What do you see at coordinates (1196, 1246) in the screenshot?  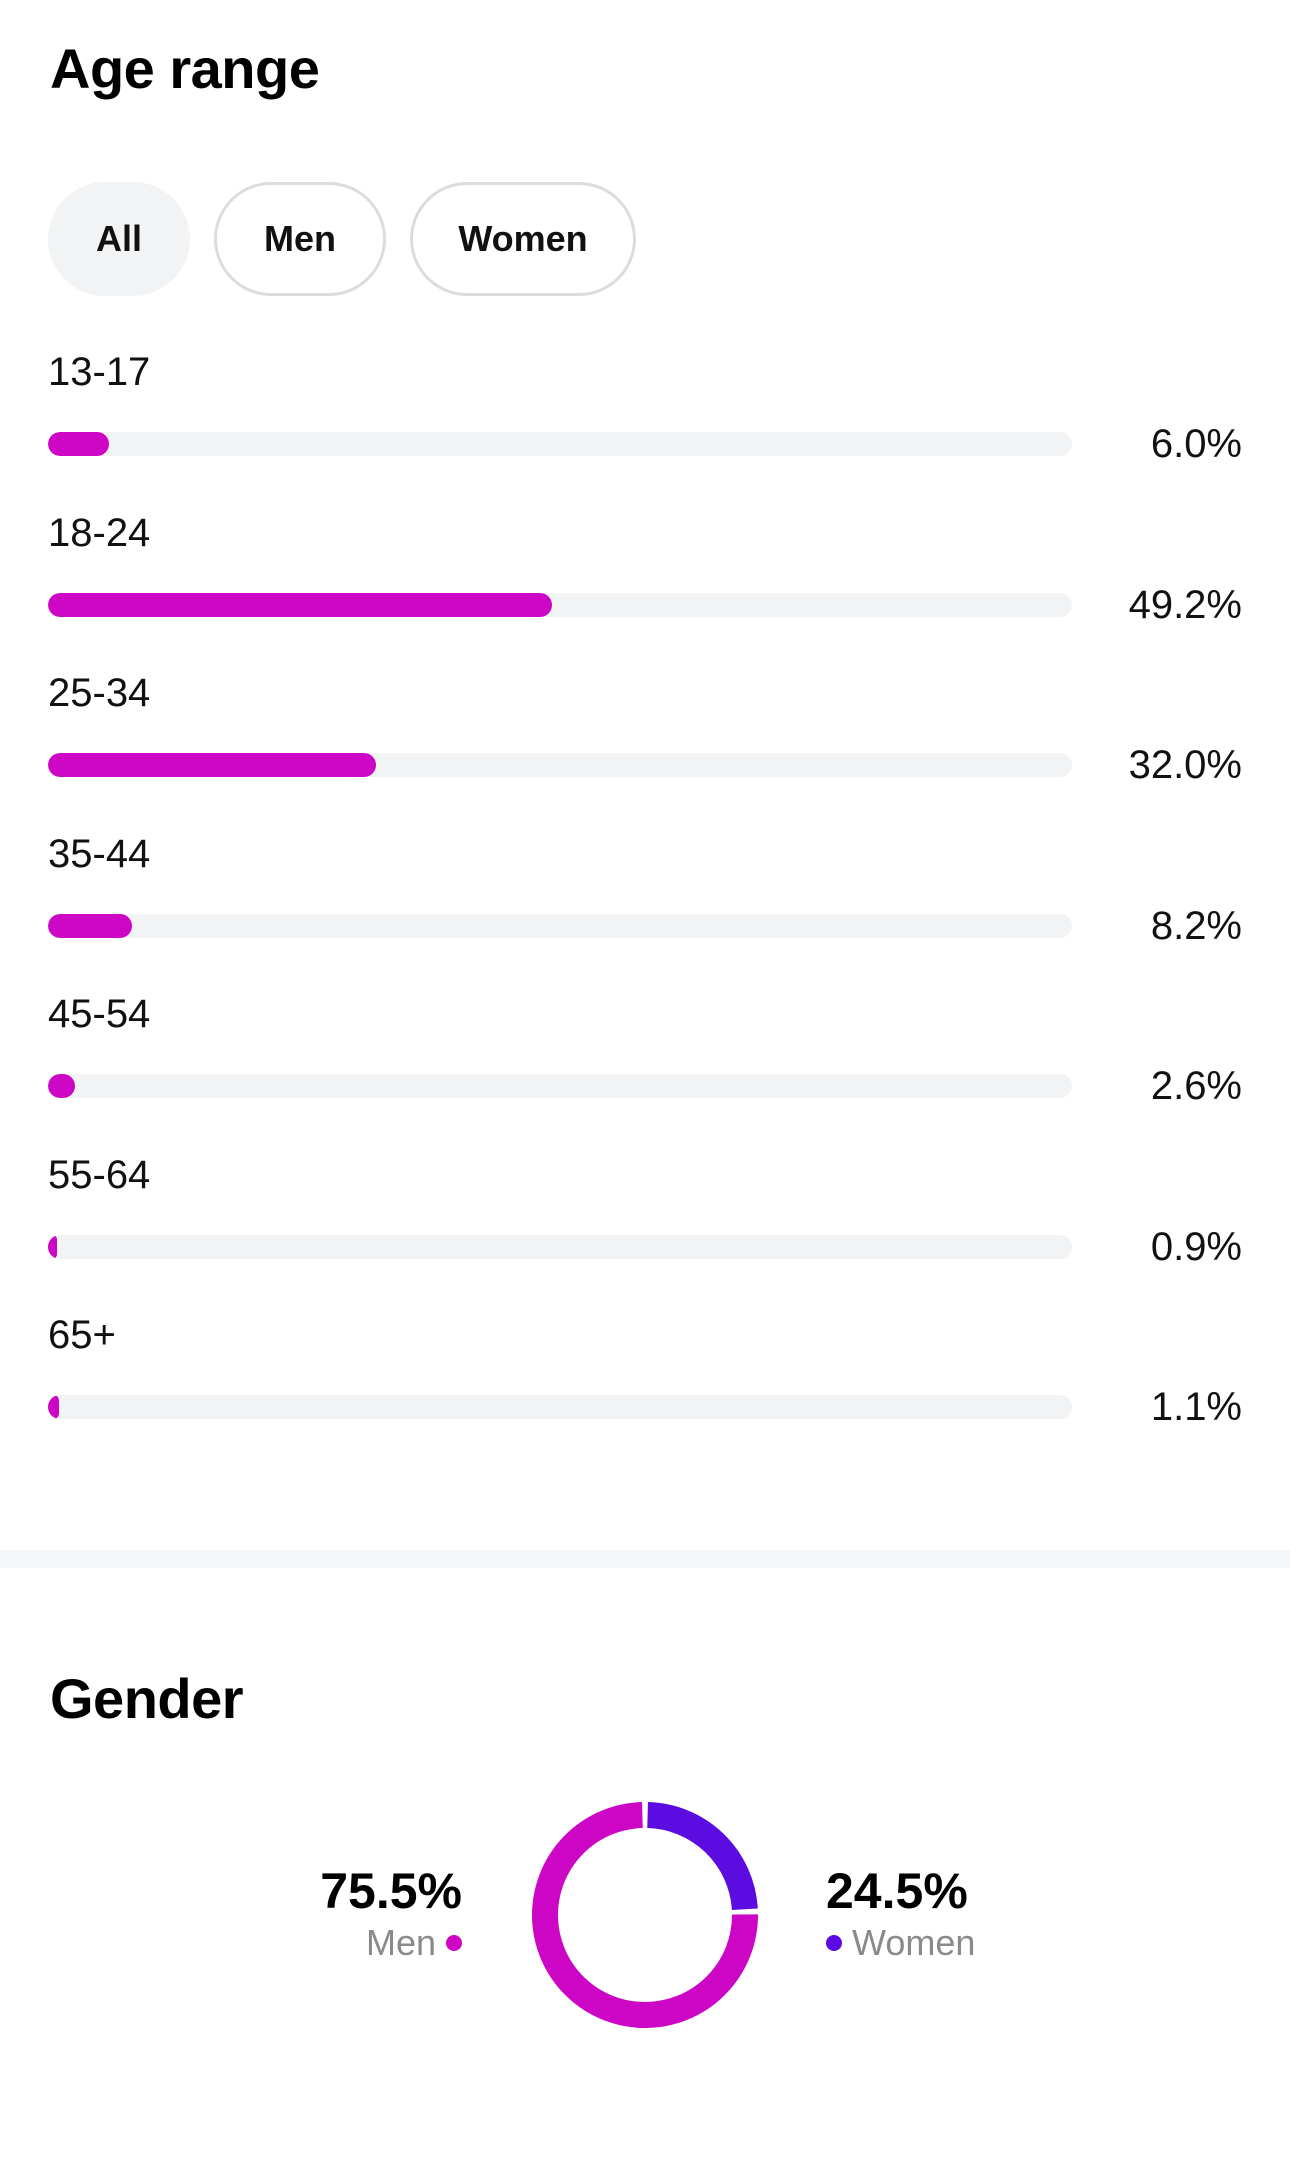 I see `age-value: 0.9%` at bounding box center [1196, 1246].